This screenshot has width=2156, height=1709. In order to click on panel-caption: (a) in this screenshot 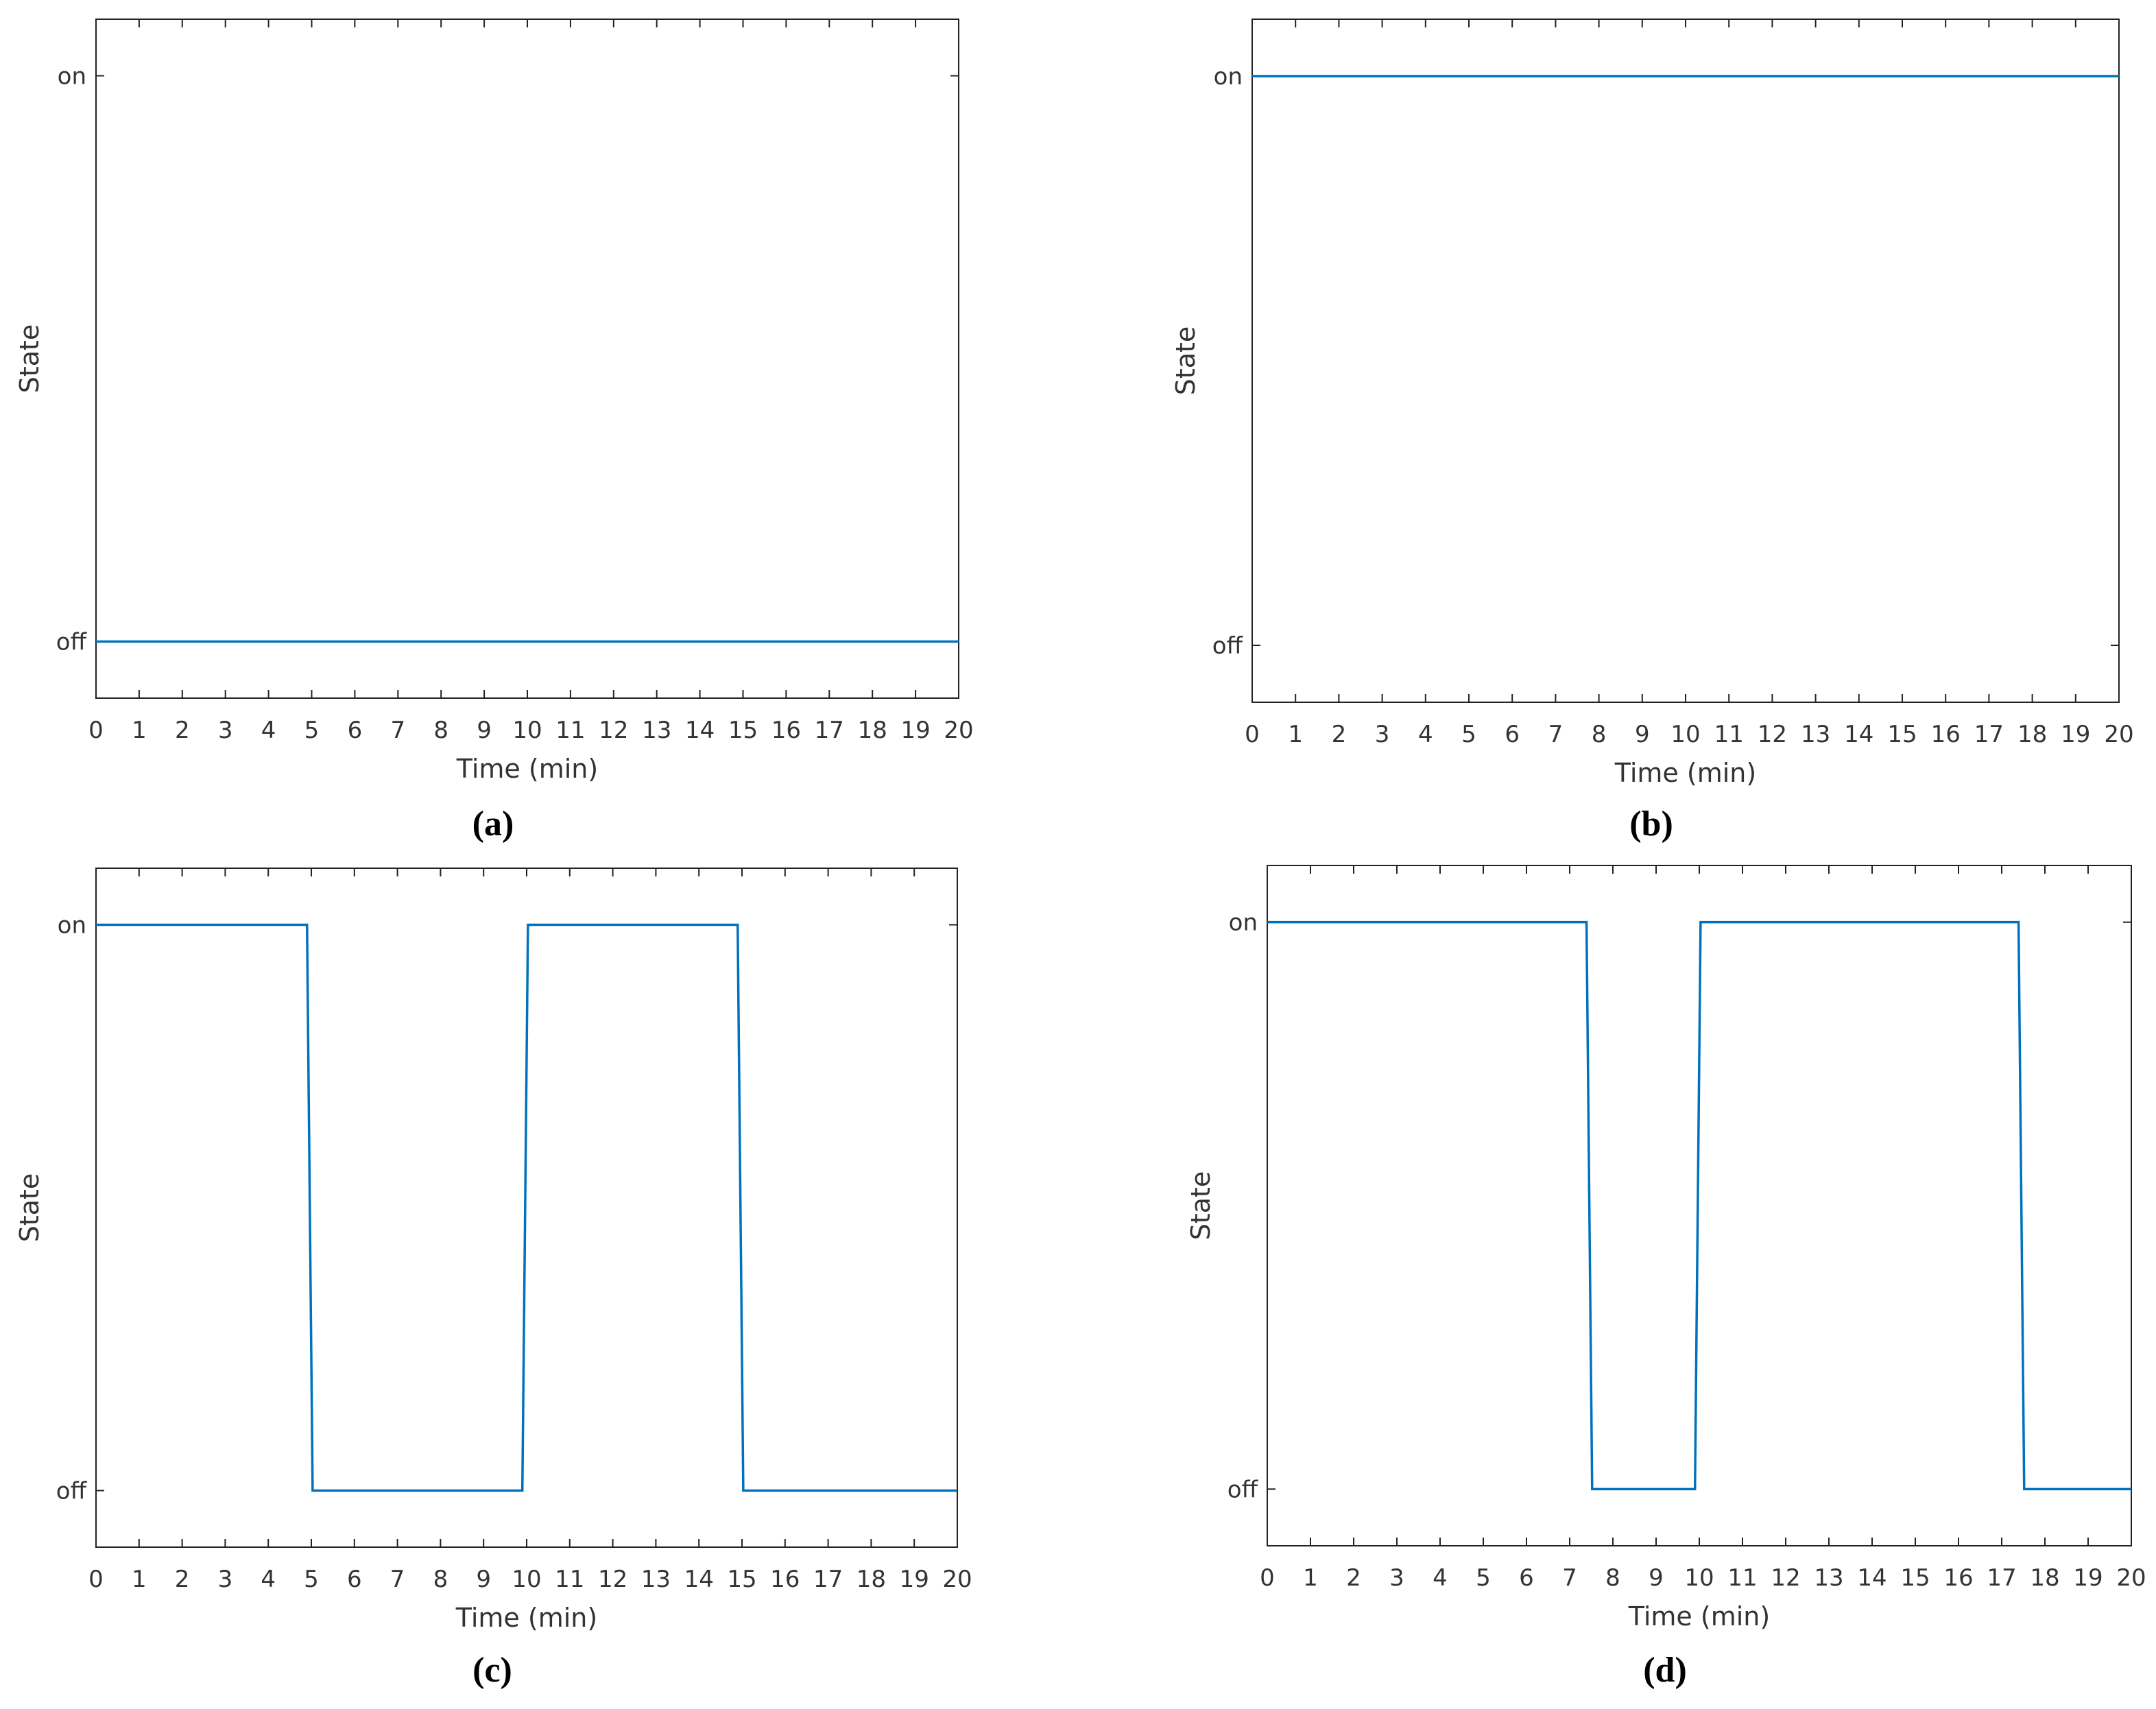, I will do `click(493, 824)`.